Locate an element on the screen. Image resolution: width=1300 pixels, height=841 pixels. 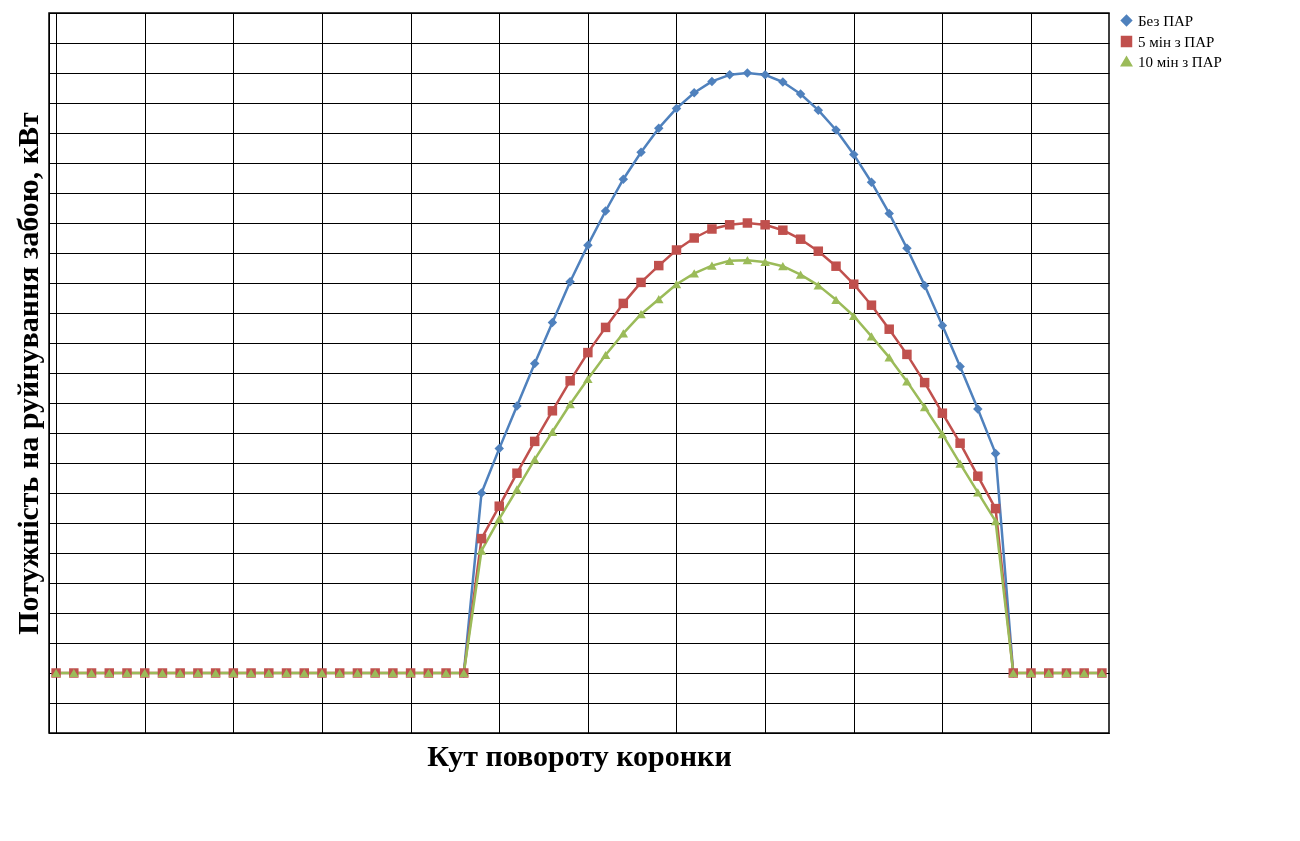
legend-label: 5 мін з ПАР is located at coordinates (1176, 41).